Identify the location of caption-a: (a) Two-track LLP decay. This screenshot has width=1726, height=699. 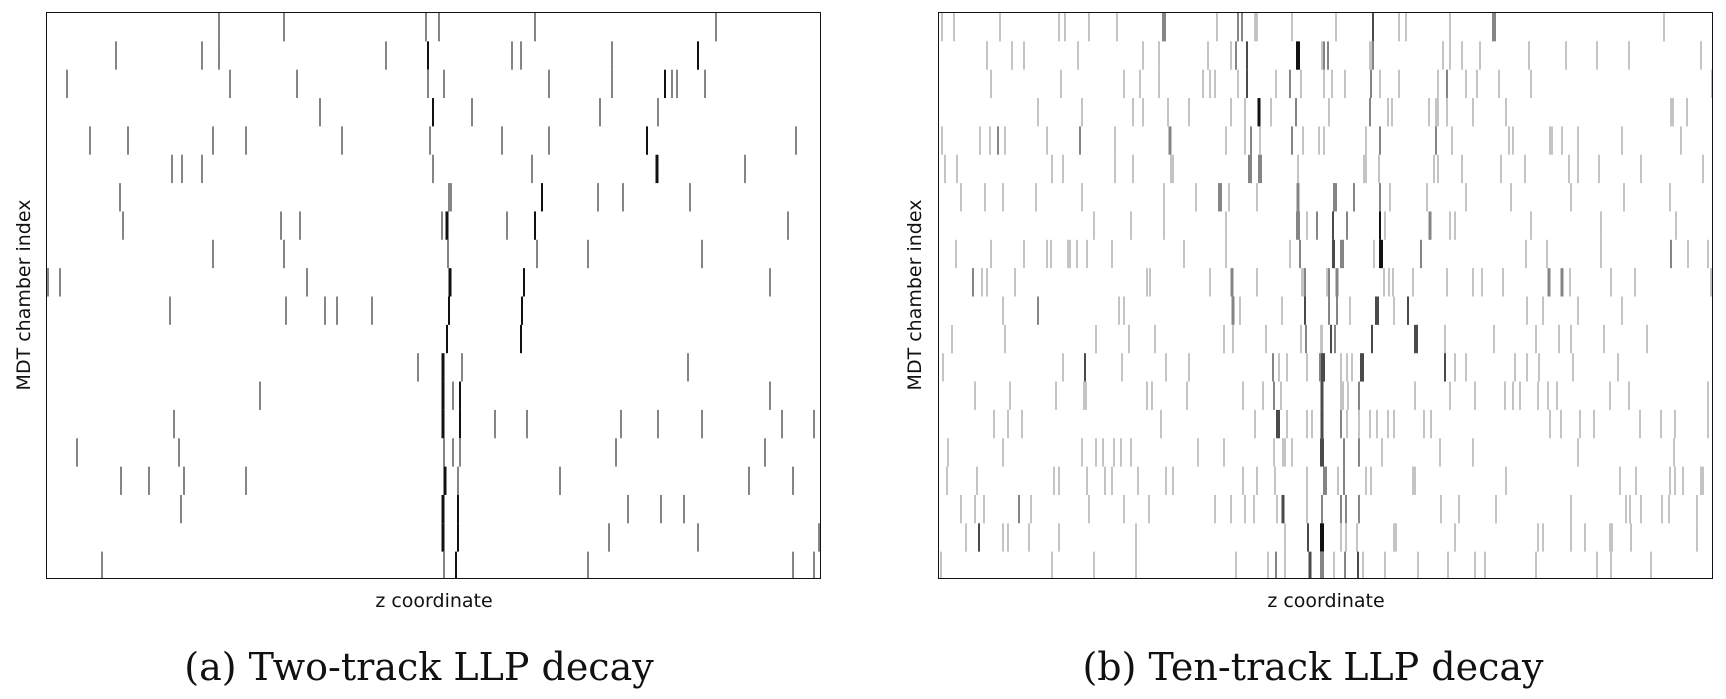
(419, 667).